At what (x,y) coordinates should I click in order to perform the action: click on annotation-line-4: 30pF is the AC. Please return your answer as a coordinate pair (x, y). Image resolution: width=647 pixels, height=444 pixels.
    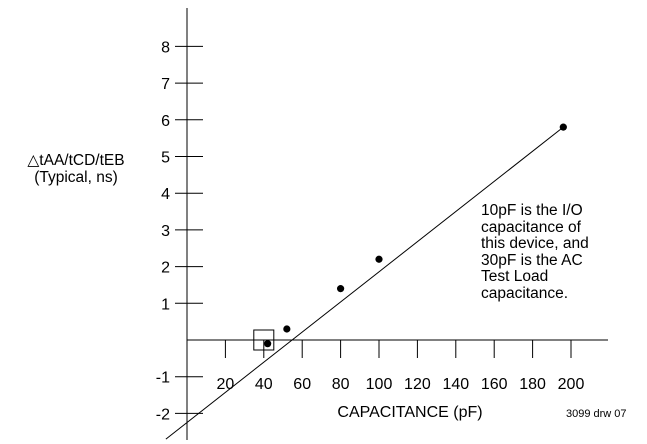
    Looking at the image, I should click on (532, 260).